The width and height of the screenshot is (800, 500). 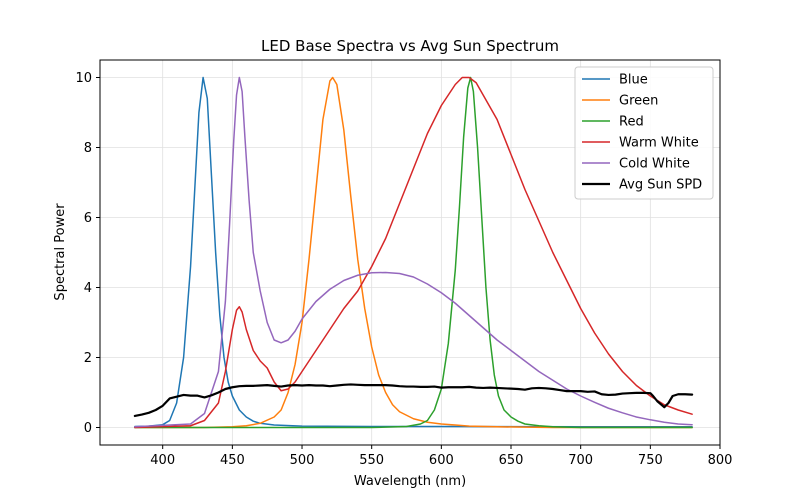 I want to click on y-tick-label: 4, so click(x=88, y=288).